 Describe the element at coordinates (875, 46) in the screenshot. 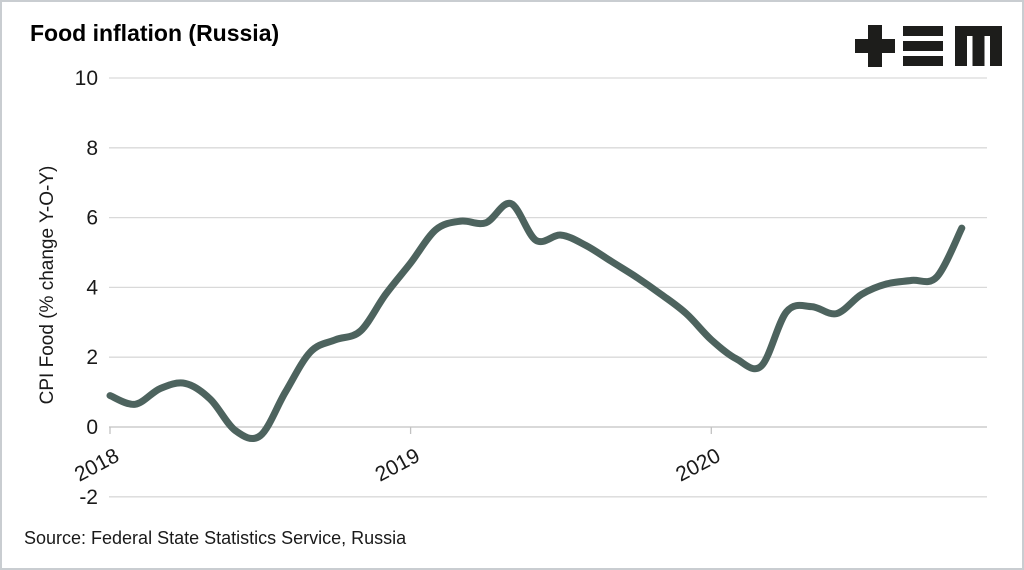

I see `logo-plus-icon` at that location.